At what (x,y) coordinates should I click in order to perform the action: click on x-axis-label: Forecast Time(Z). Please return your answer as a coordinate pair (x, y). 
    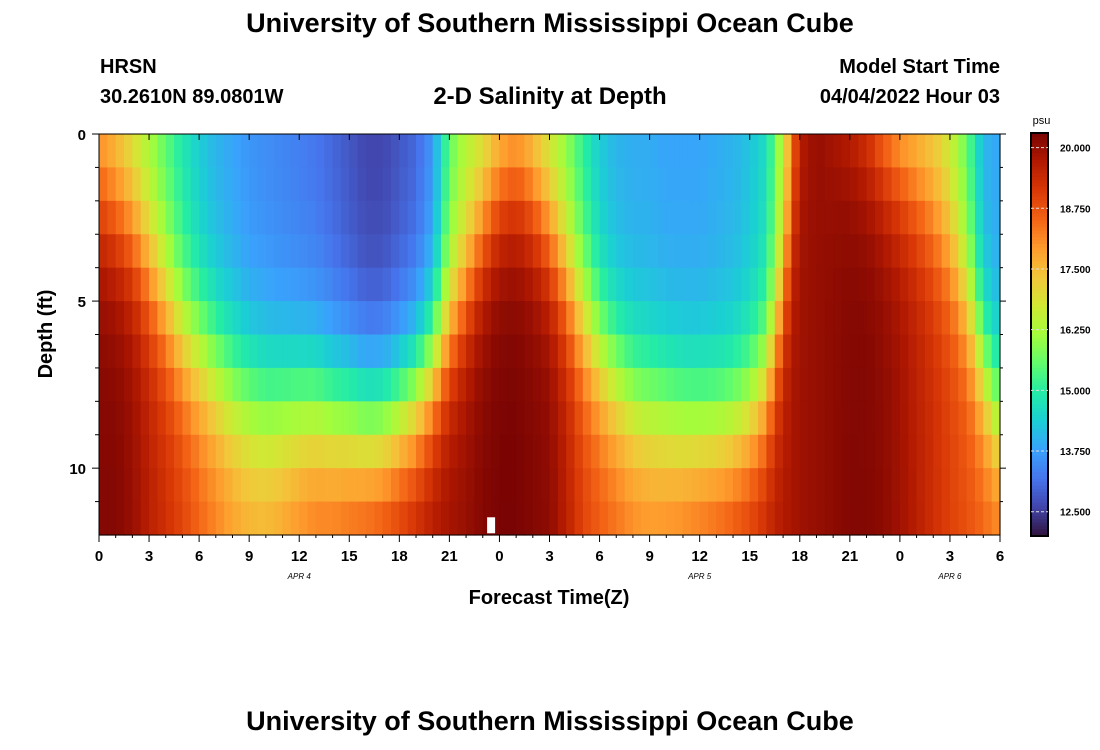
    Looking at the image, I should click on (549, 598).